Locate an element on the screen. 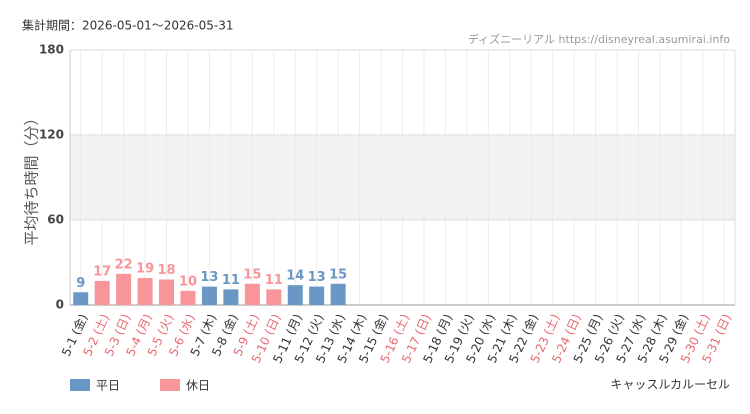 This screenshot has height=414, width=750. legend-label: 平日 is located at coordinates (108, 386).